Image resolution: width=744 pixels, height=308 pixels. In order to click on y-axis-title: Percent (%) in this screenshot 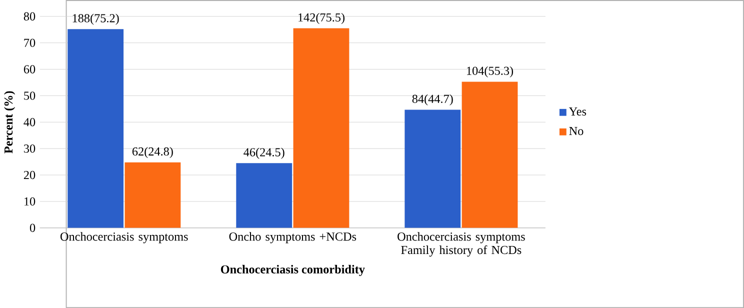, I will do `click(10, 122)`.